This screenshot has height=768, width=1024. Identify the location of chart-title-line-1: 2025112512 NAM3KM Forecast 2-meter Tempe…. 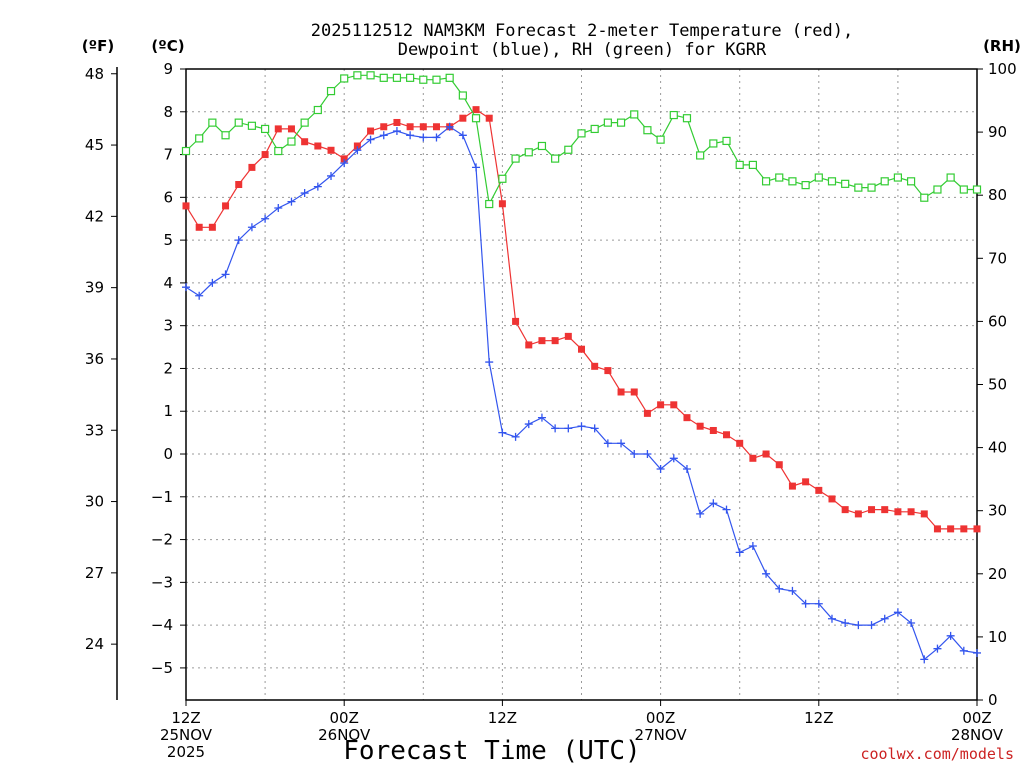
(582, 31).